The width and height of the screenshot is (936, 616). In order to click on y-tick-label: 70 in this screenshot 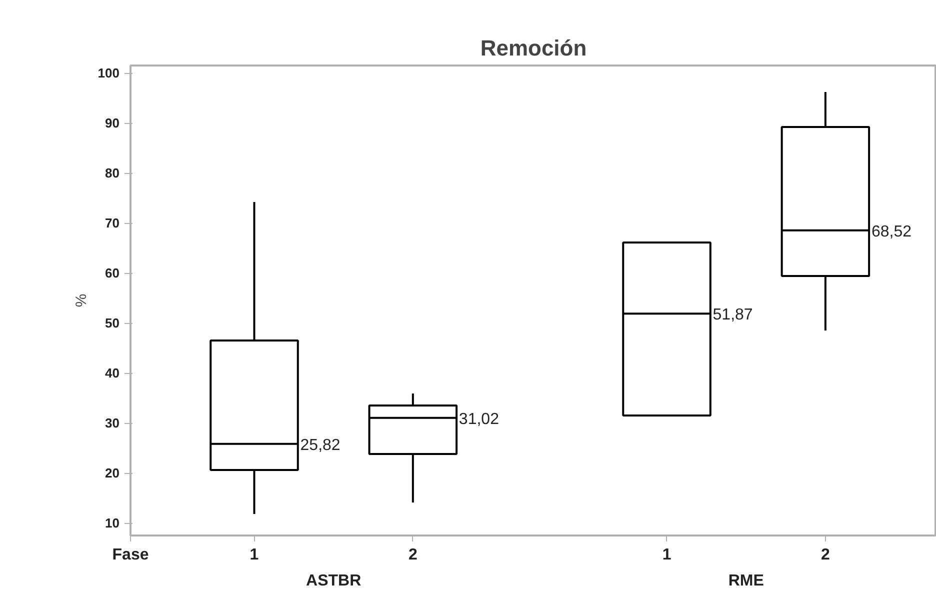, I will do `click(112, 223)`.